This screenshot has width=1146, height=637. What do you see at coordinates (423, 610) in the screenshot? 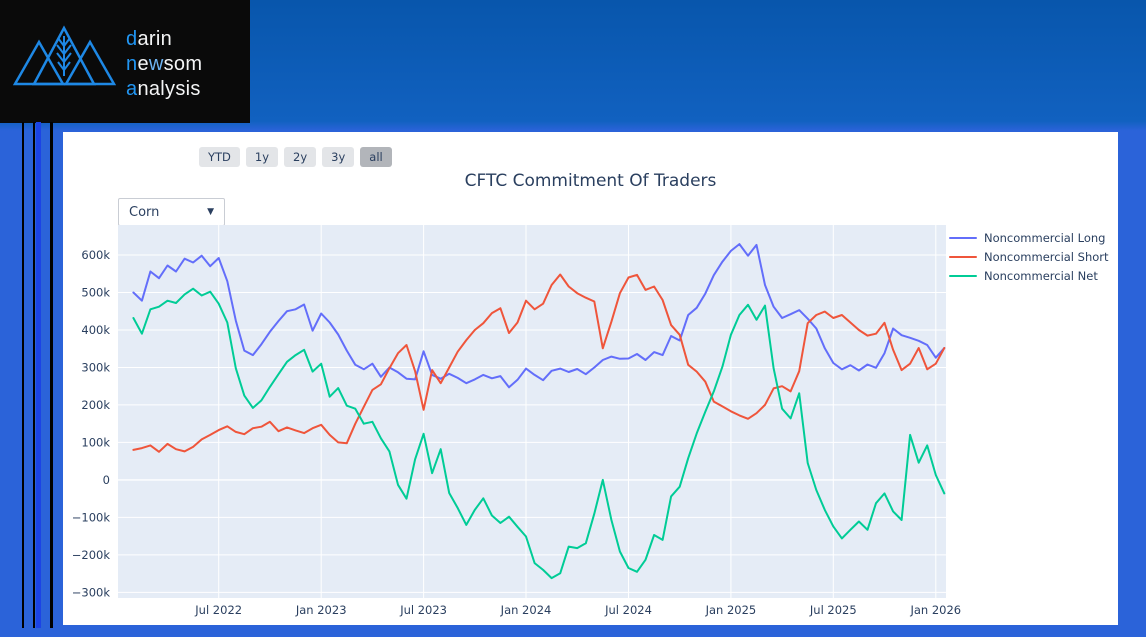
I see `x-tick-label: Jul 2023` at bounding box center [423, 610].